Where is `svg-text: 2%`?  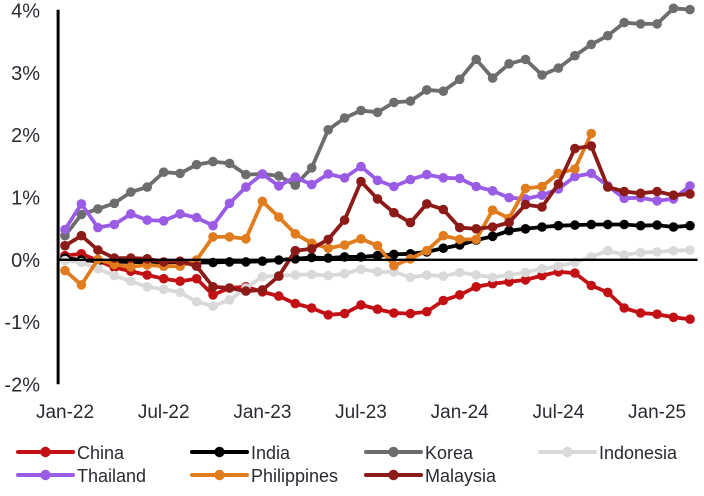 svg-text: 2% is located at coordinates (25, 136).